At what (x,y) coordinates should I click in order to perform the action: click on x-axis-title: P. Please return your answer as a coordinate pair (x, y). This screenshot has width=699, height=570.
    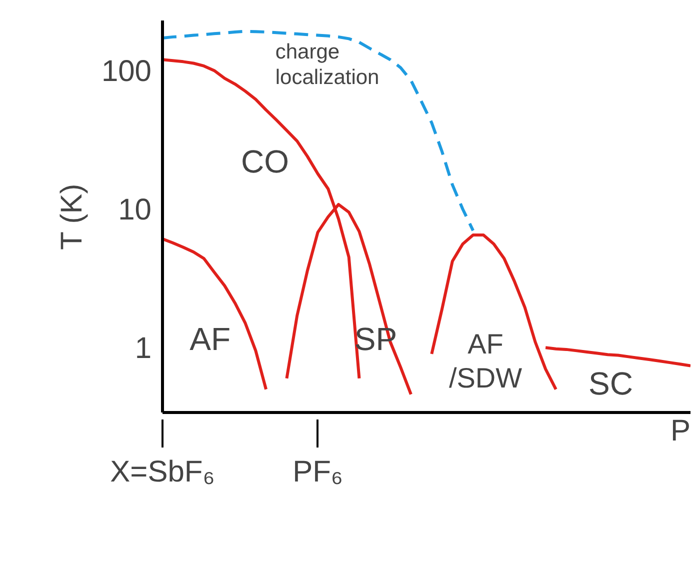
    Looking at the image, I should click on (680, 431).